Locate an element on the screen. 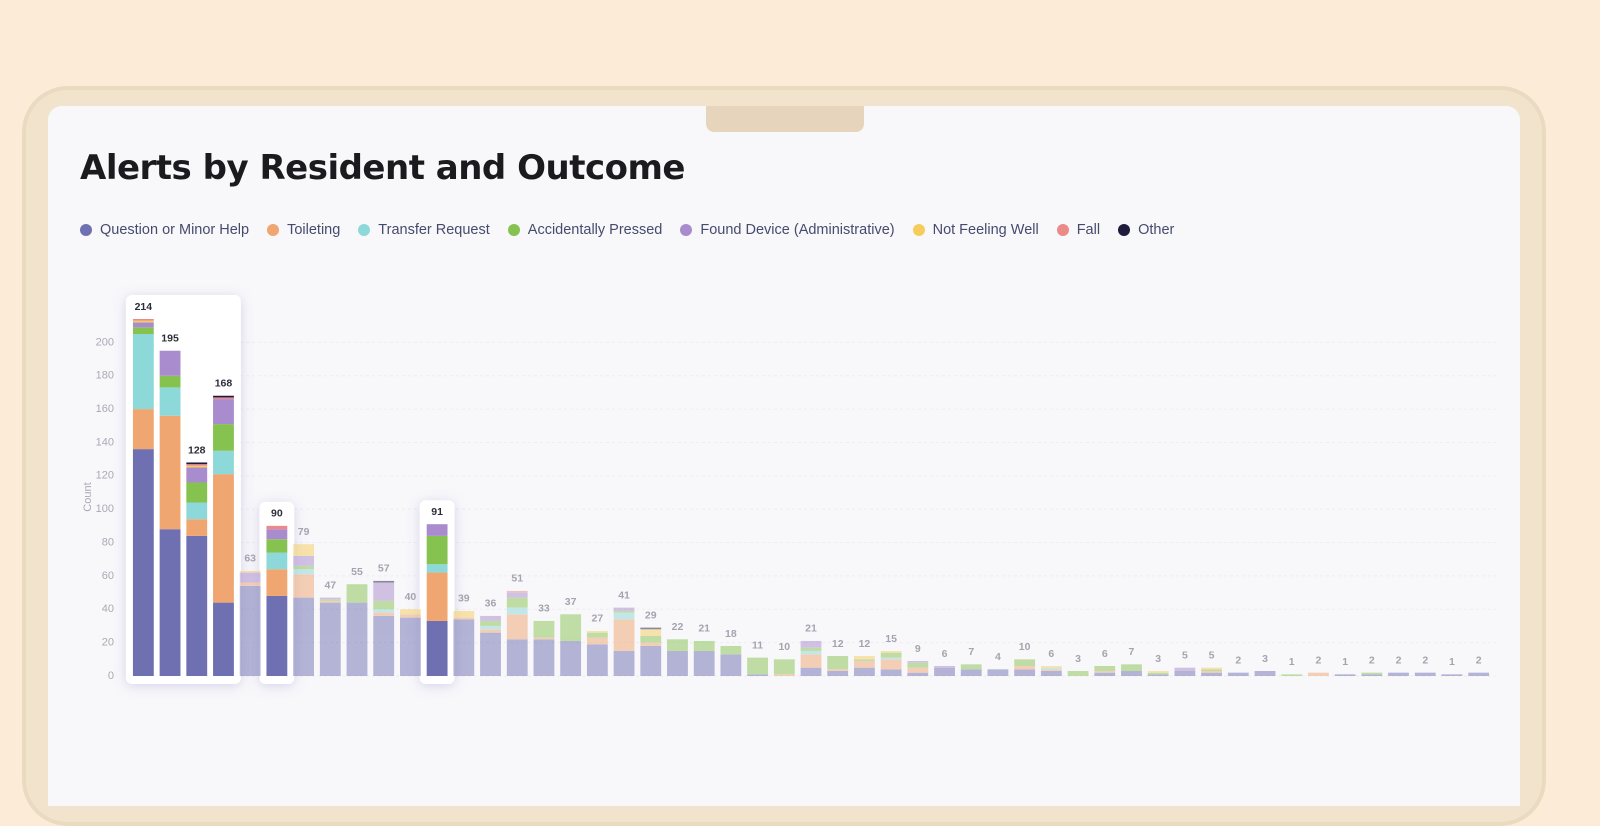 The height and width of the screenshot is (826, 1600). total-label: 195 is located at coordinates (170, 338).